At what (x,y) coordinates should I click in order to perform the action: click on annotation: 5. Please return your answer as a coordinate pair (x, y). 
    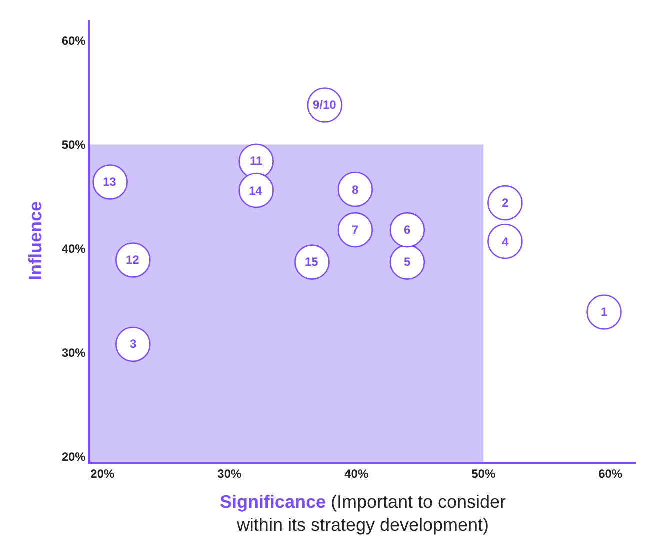
    Looking at the image, I should click on (407, 262).